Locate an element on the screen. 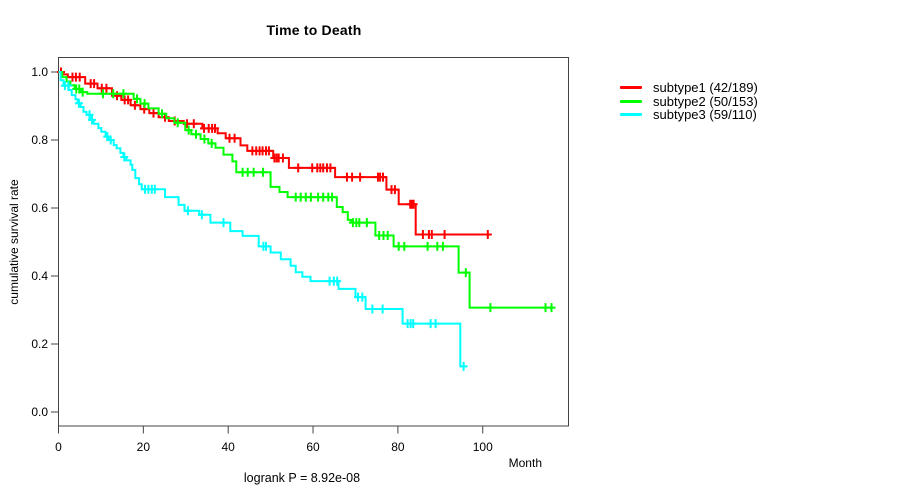 The height and width of the screenshot is (500, 900). legend-line-subtype2 is located at coordinates (631, 101).